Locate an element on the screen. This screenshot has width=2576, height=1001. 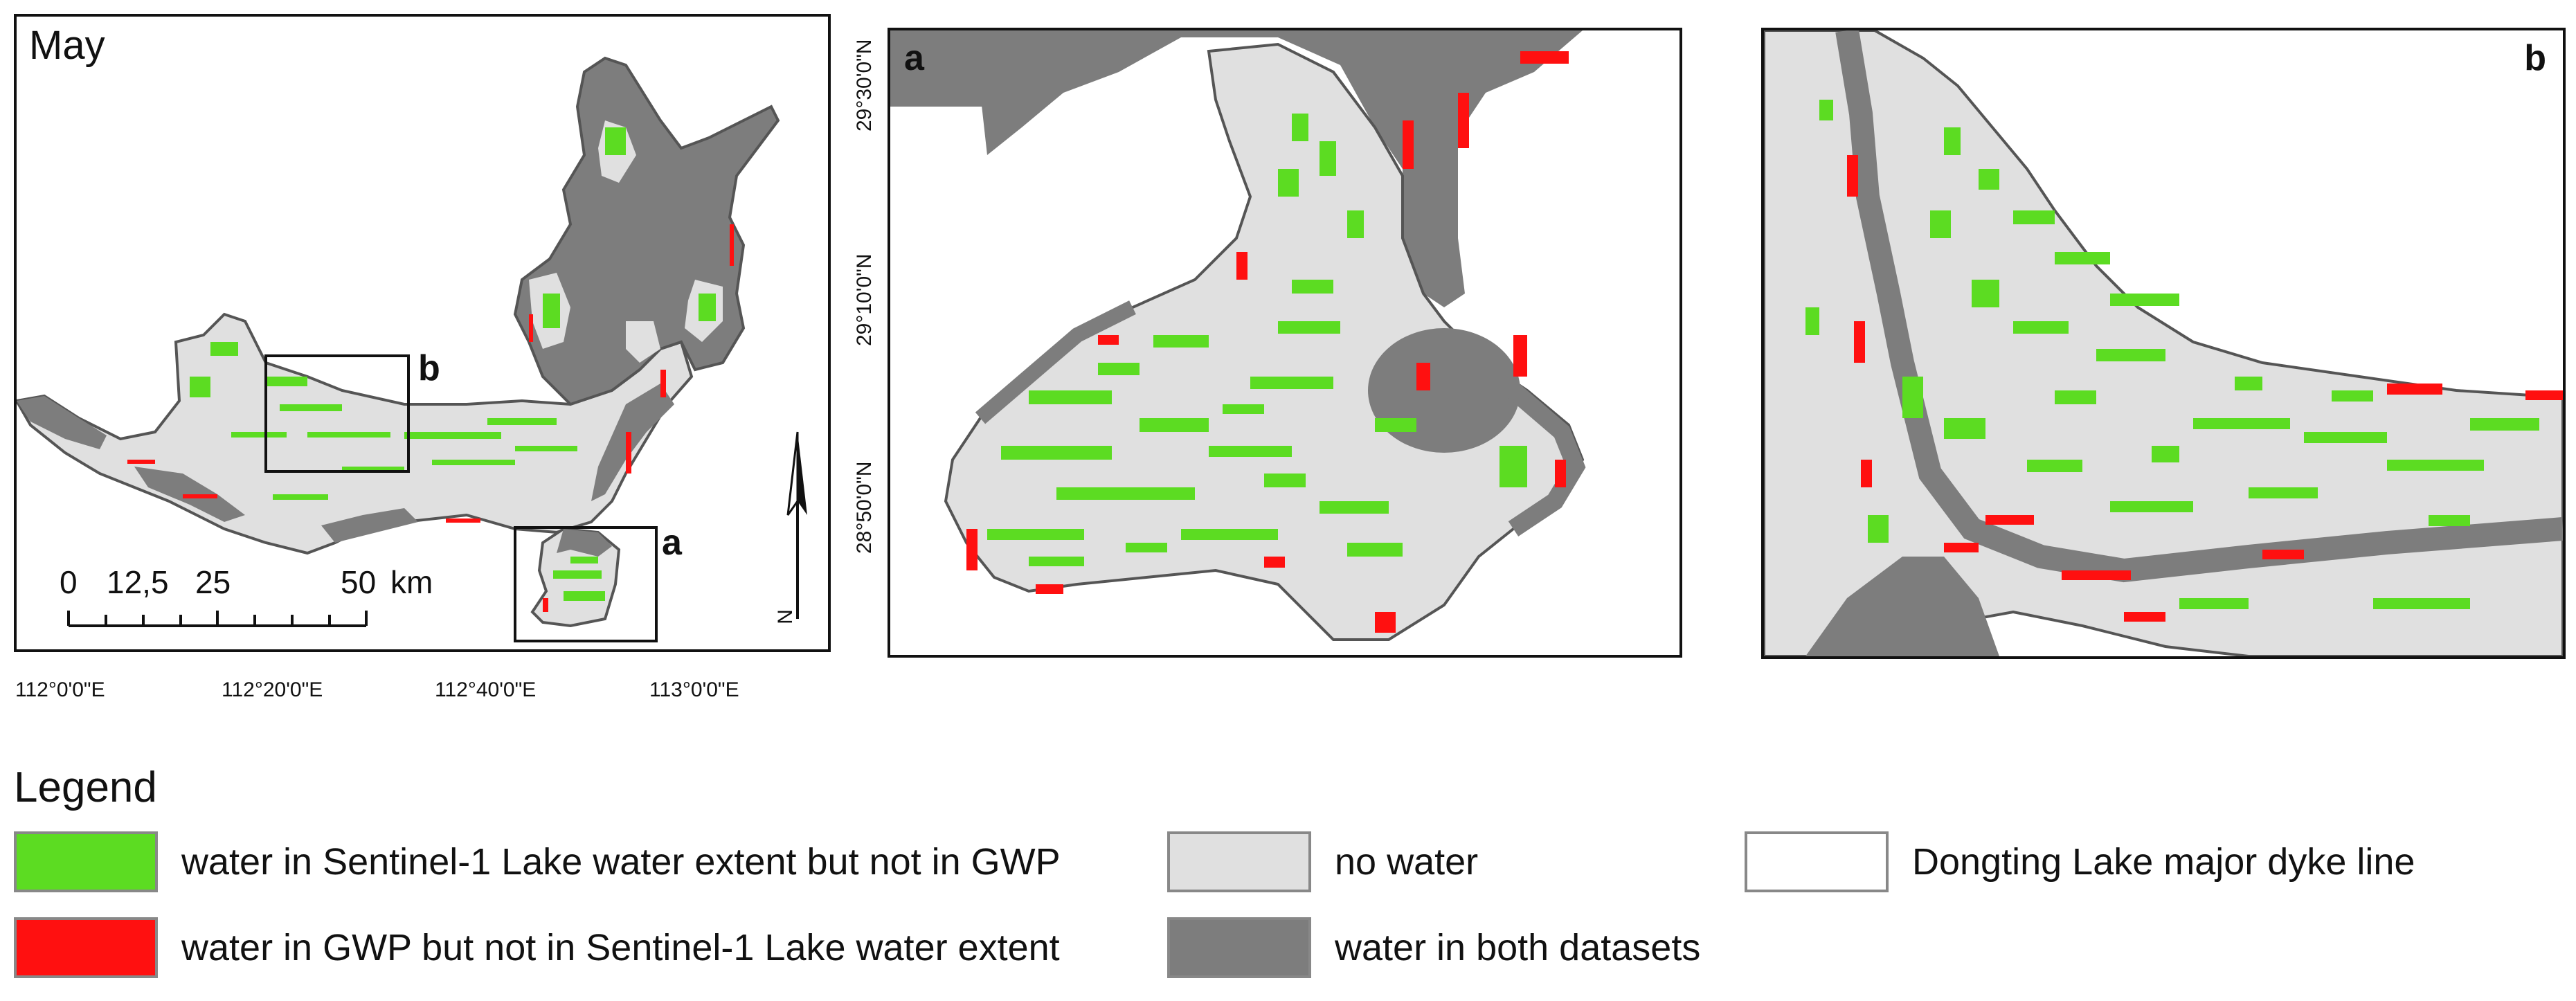
legend-label-dyke-line: Dongting Lake major dyke line is located at coordinates (2163, 862).